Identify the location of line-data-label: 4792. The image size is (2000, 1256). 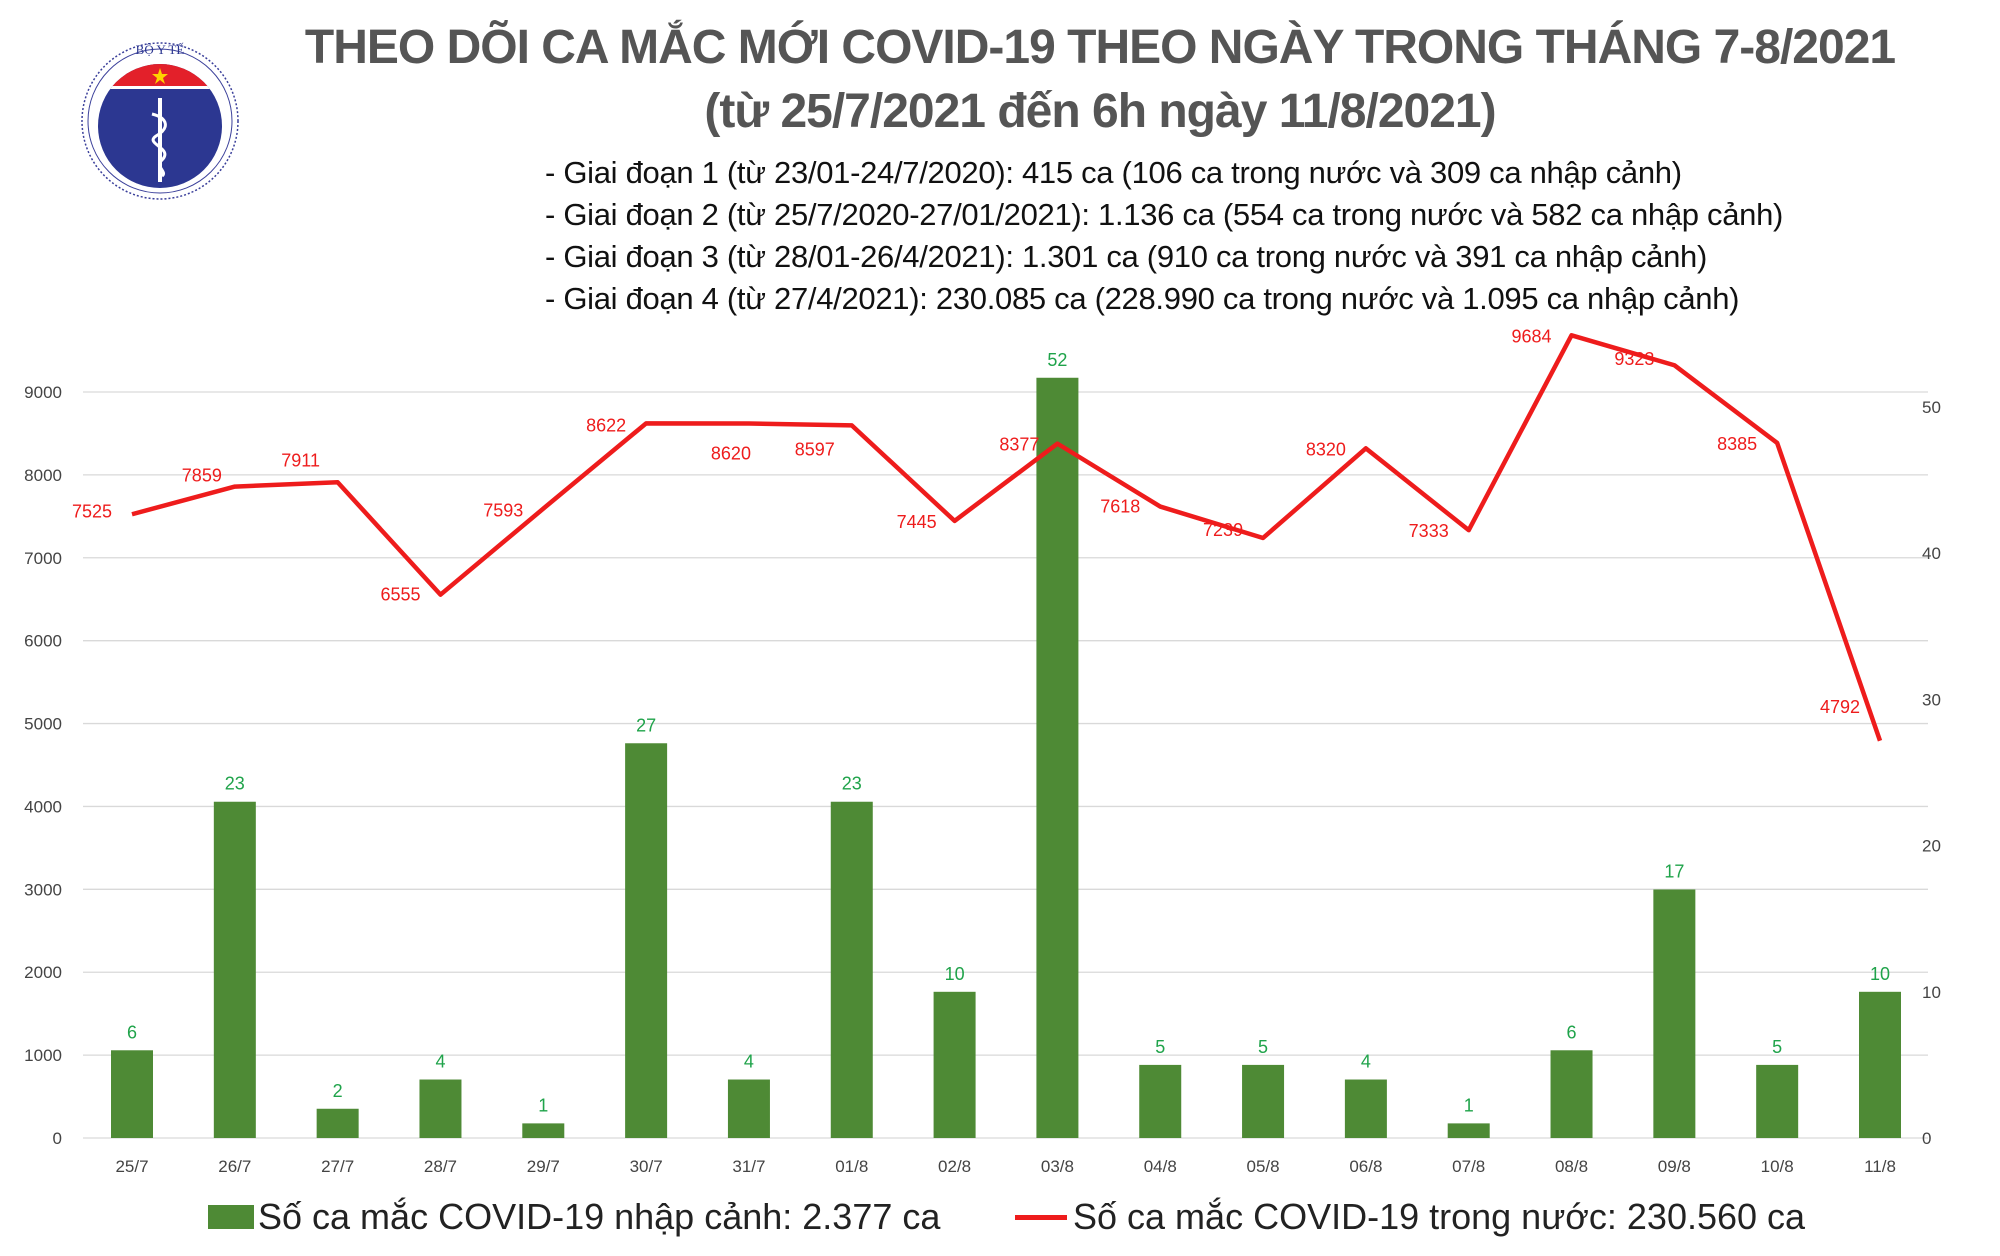
(1840, 707).